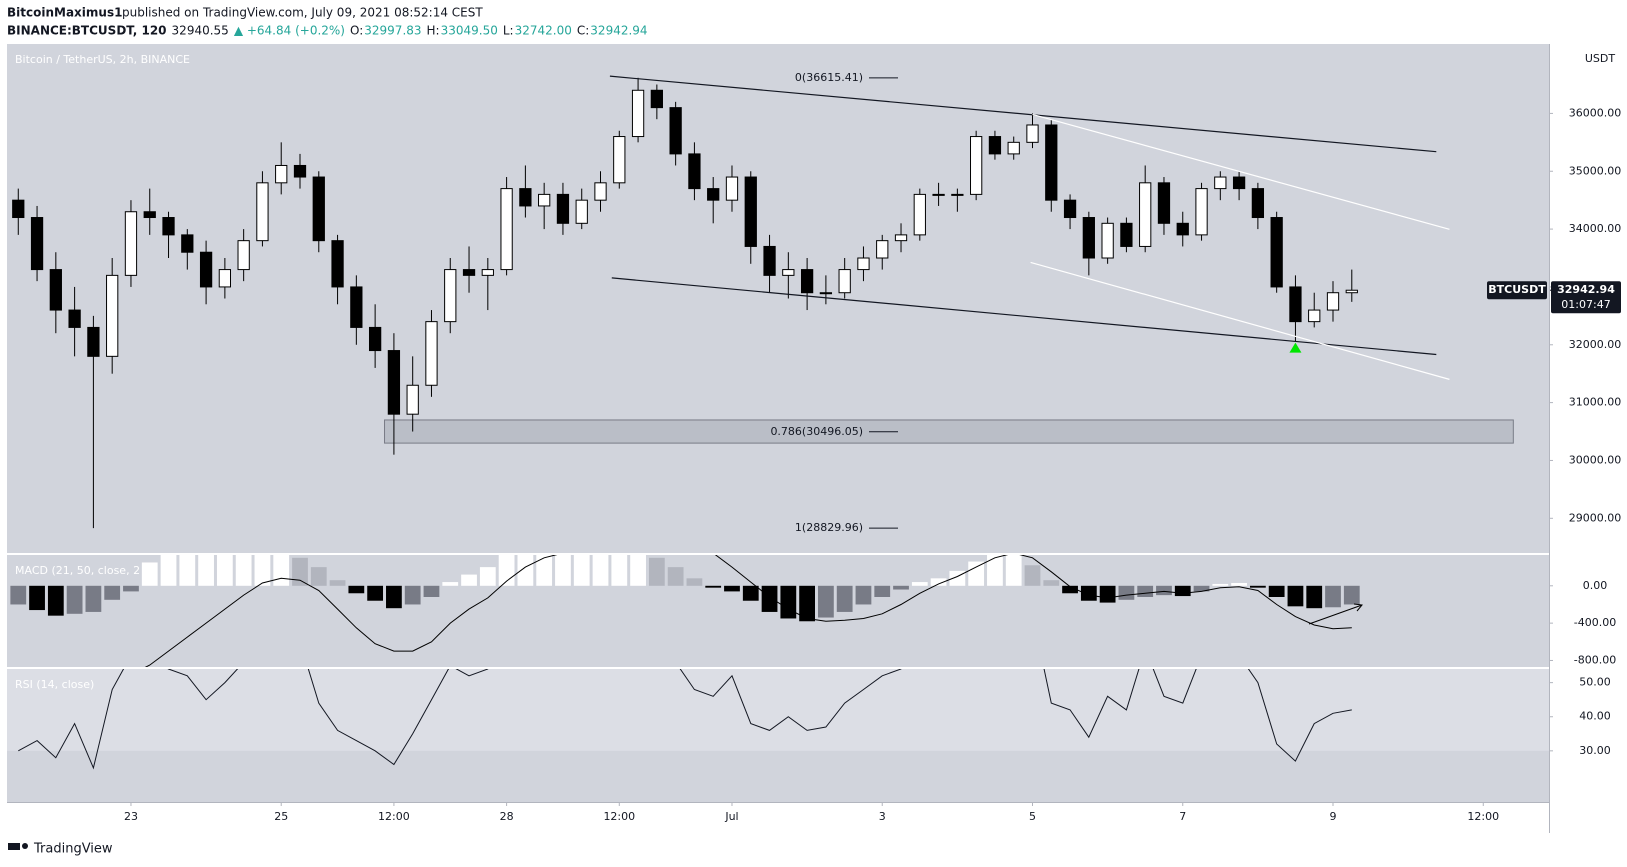  Describe the element at coordinates (1595, 659) in the screenshot. I see `y-tick-label: -800.00` at that location.